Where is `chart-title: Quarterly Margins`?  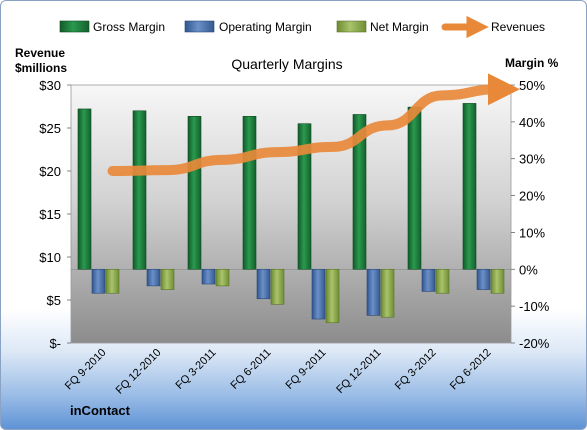 chart-title: Quarterly Margins is located at coordinates (286, 64).